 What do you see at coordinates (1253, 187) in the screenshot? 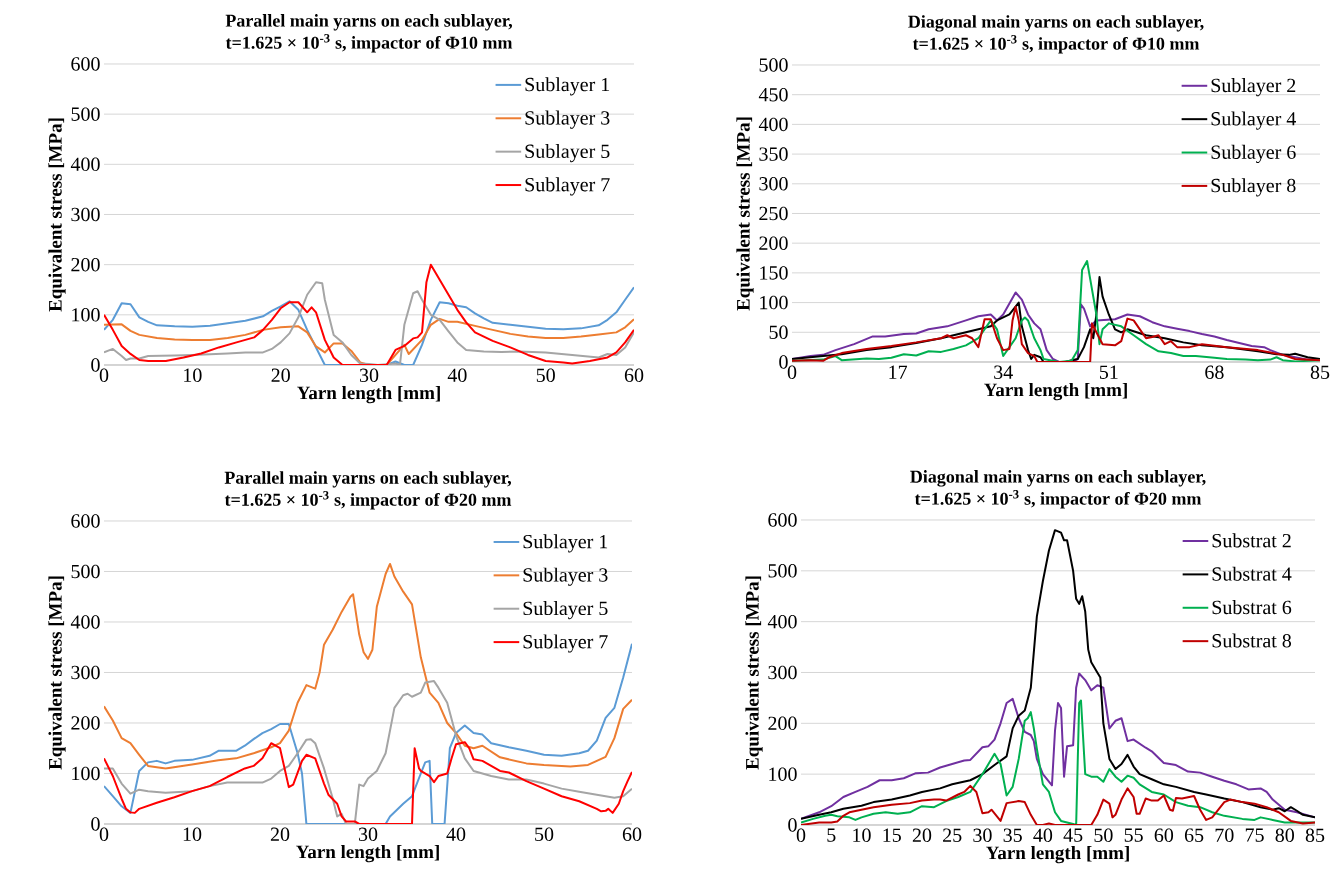
I see `legend-label: Sublayer 8` at bounding box center [1253, 187].